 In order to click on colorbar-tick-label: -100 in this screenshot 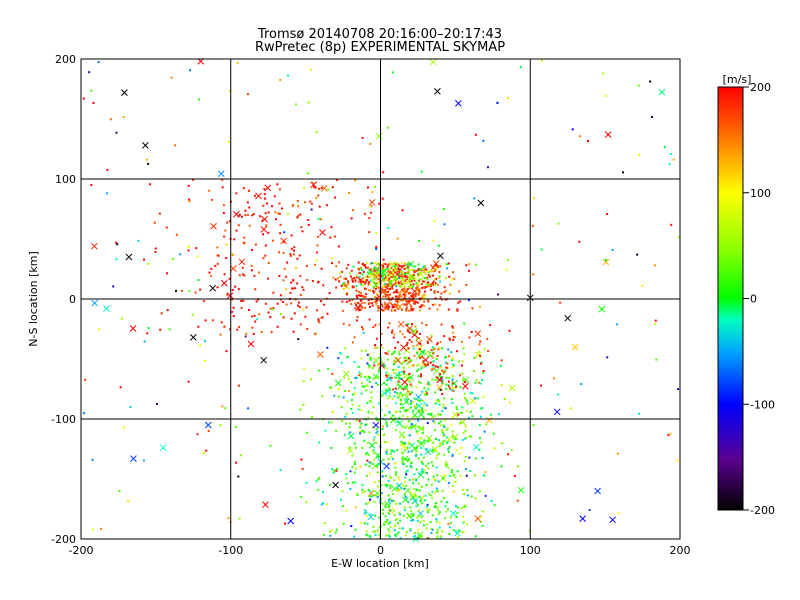, I will do `click(762, 404)`.